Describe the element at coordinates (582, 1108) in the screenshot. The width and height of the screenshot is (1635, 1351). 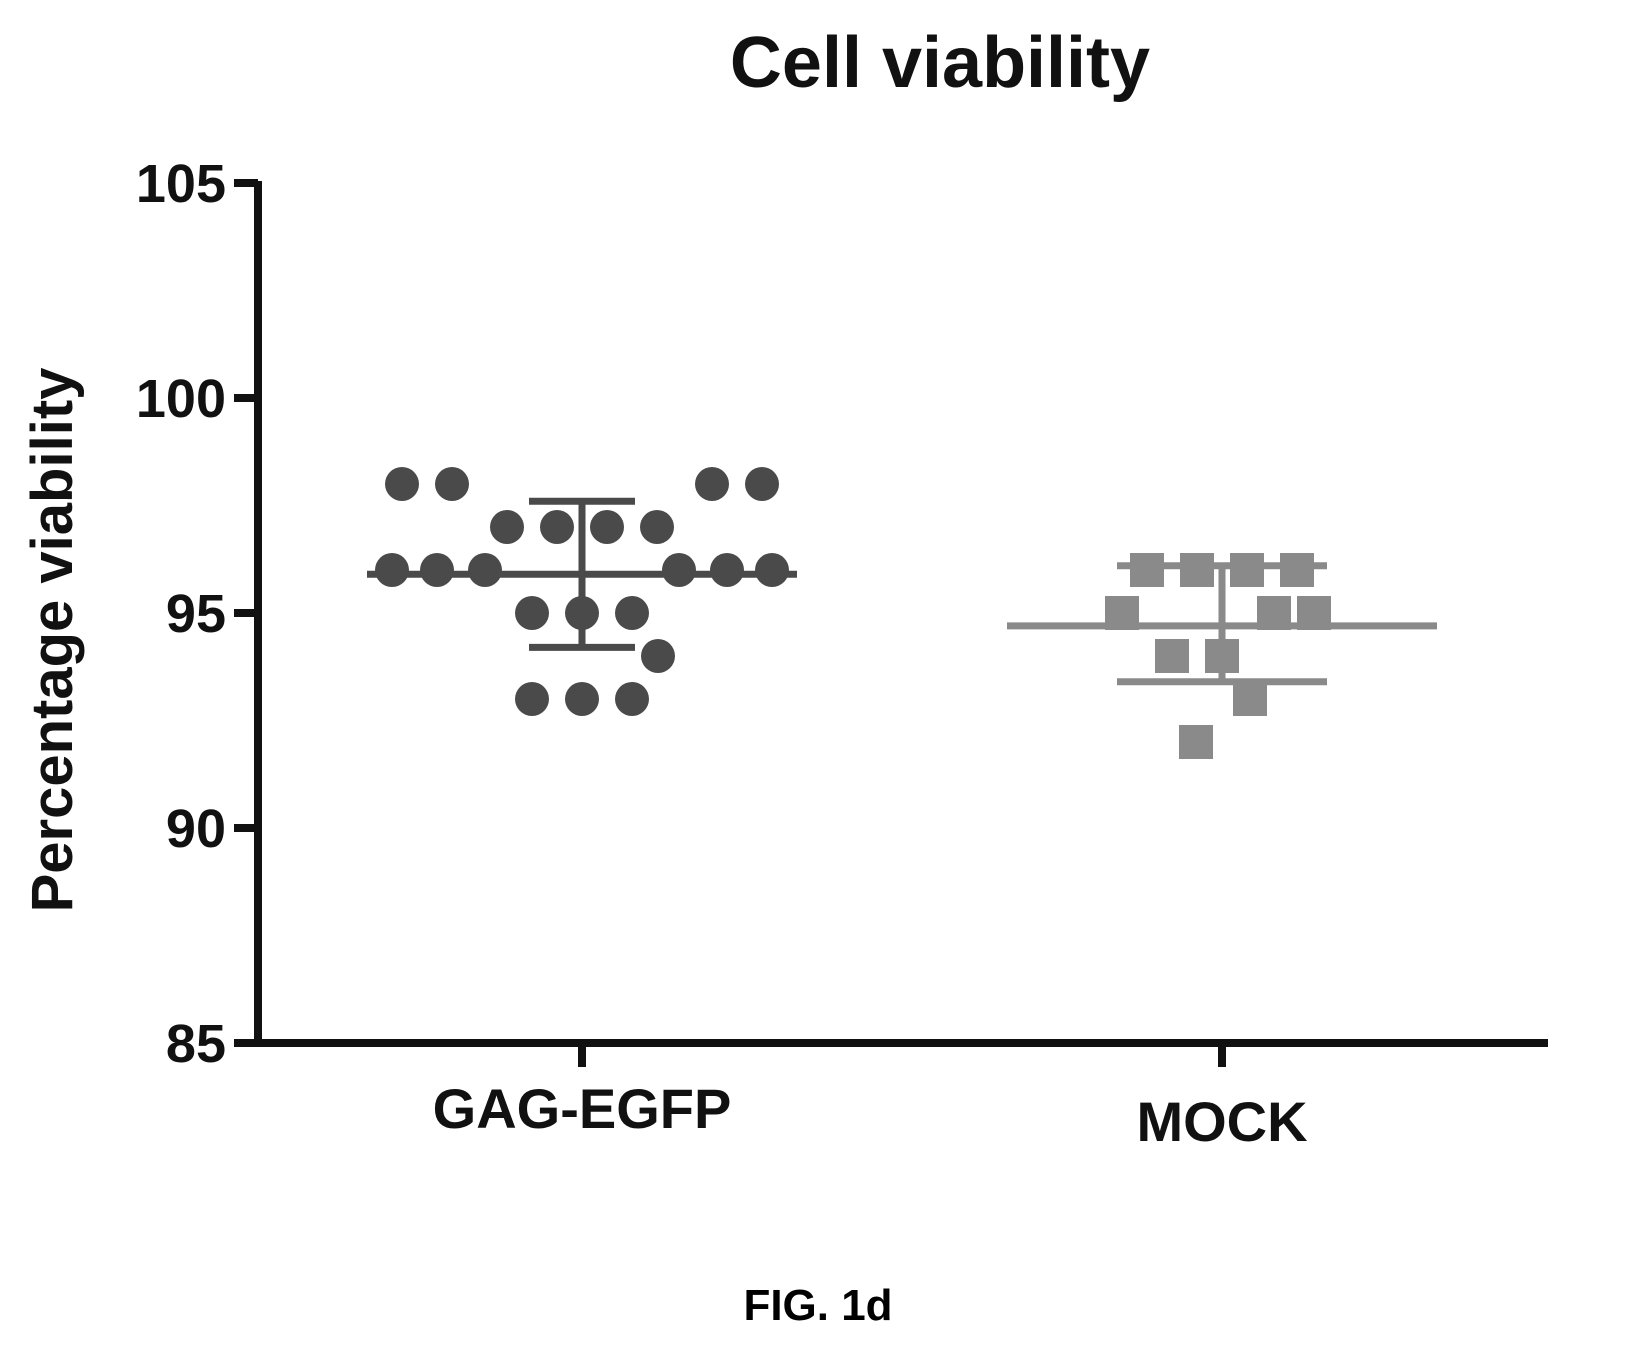
I see `x-category-label: GAG-EGFP` at that location.